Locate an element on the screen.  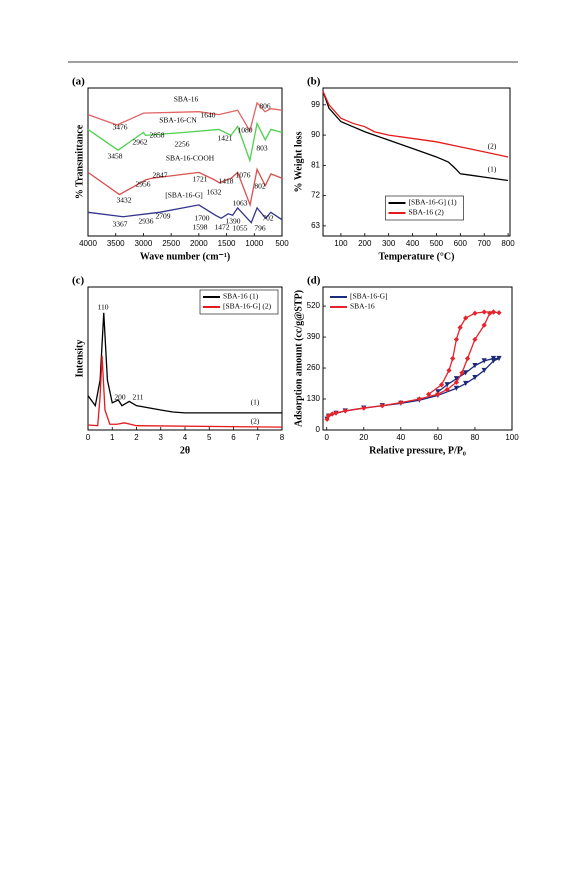
x-tick-label: 60 is located at coordinates (437, 437).